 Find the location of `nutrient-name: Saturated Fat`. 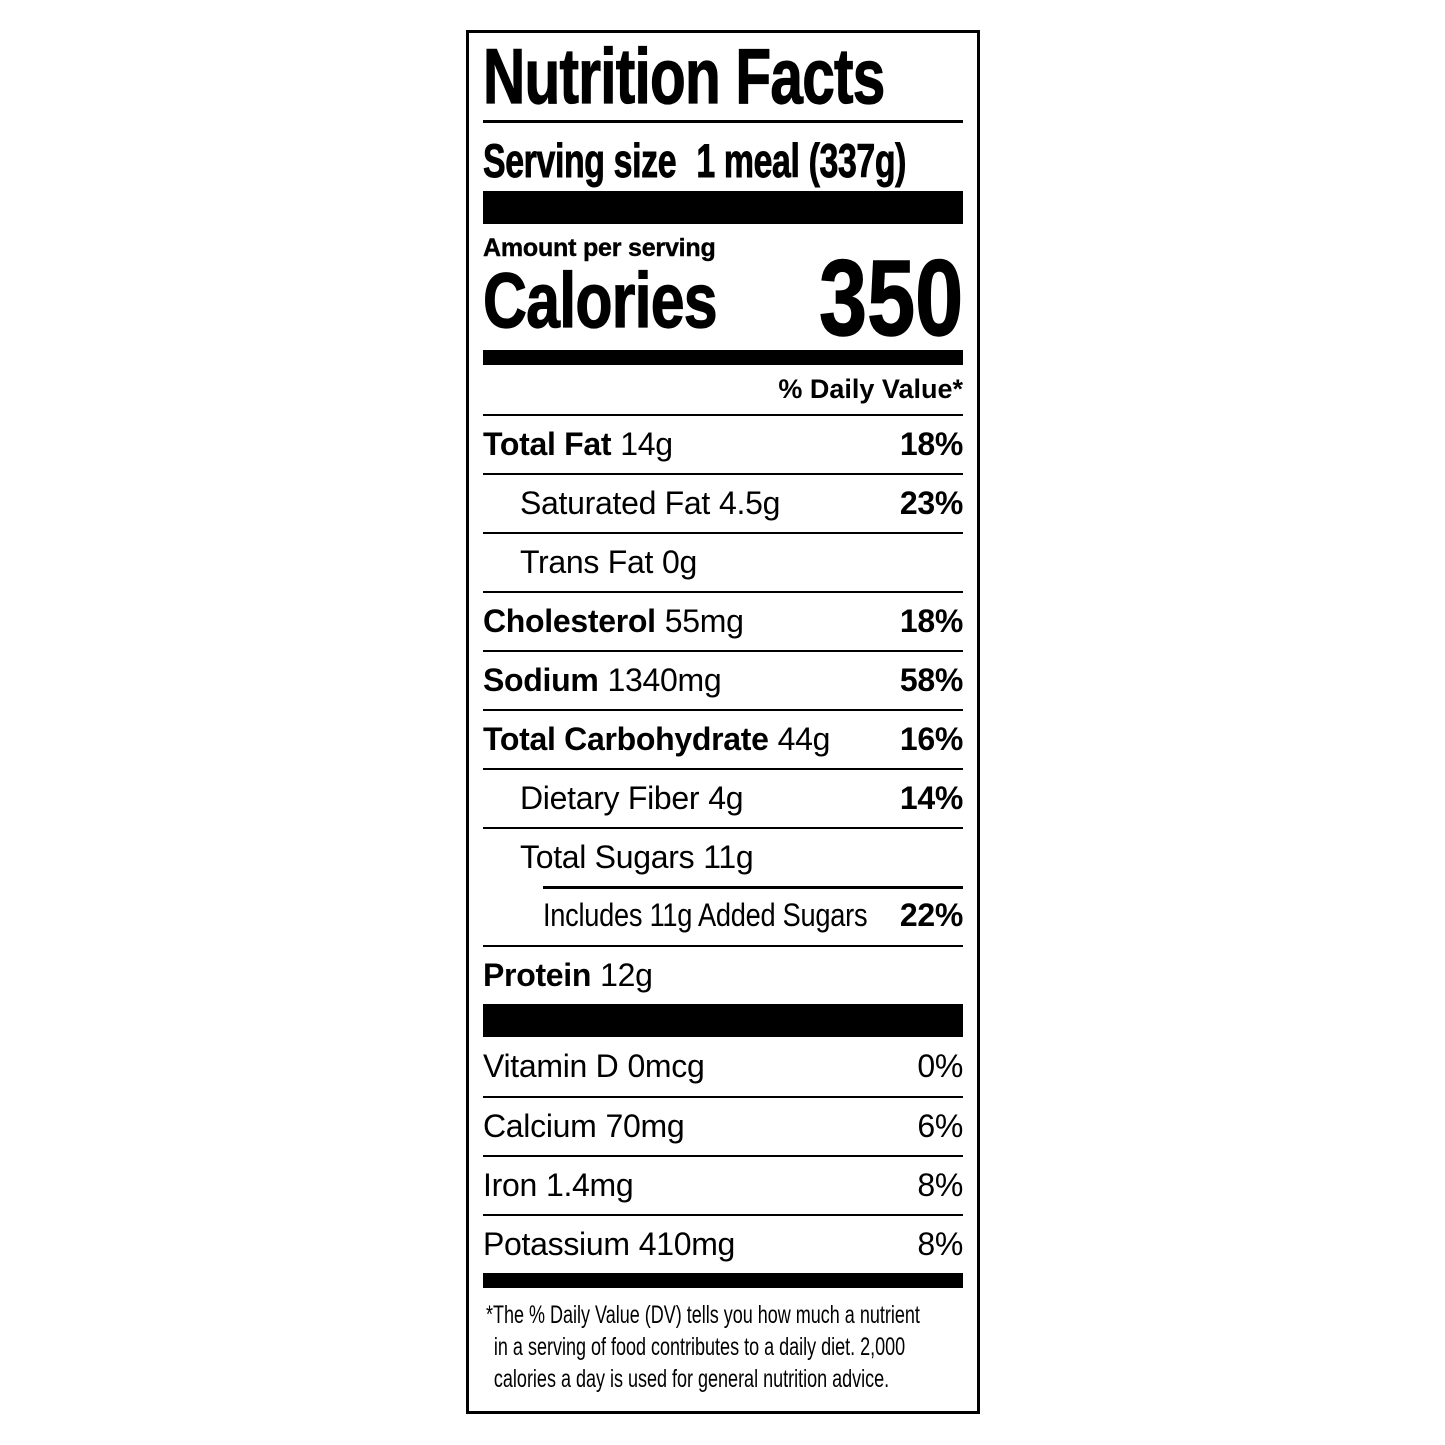

nutrient-name: Saturated Fat is located at coordinates (615, 503).